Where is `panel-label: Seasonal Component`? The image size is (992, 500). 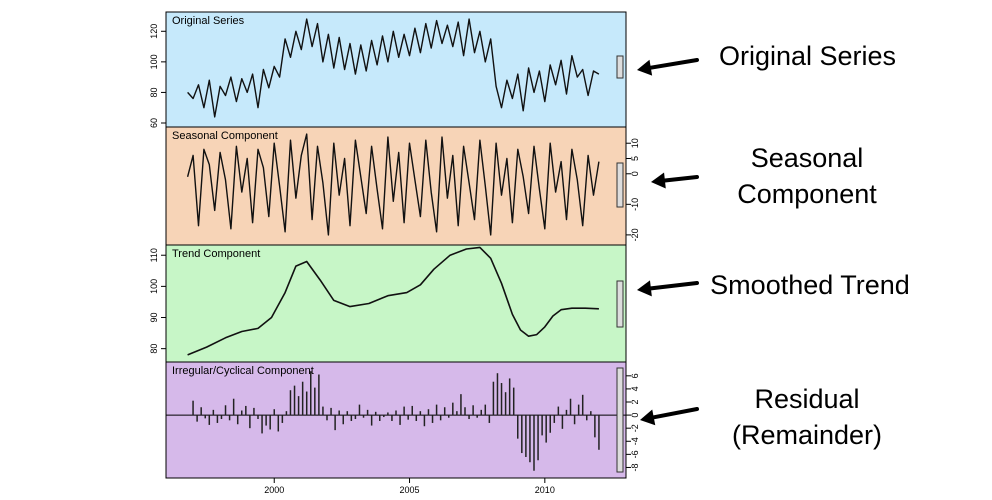
panel-label: Seasonal Component is located at coordinates (225, 136).